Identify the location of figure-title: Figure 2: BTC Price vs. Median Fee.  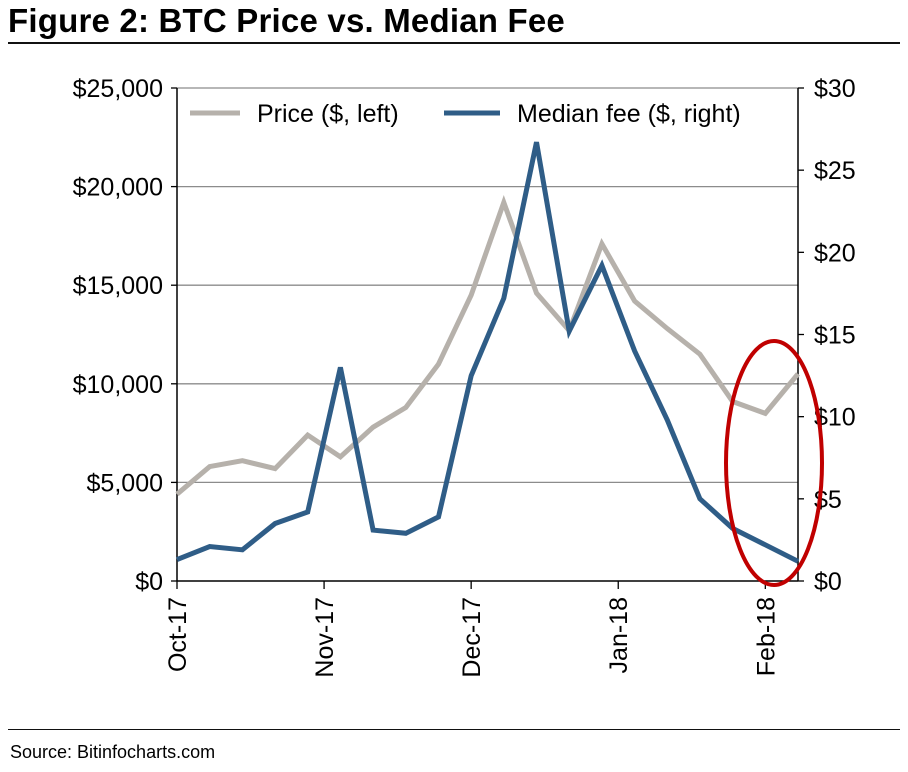
(286, 20).